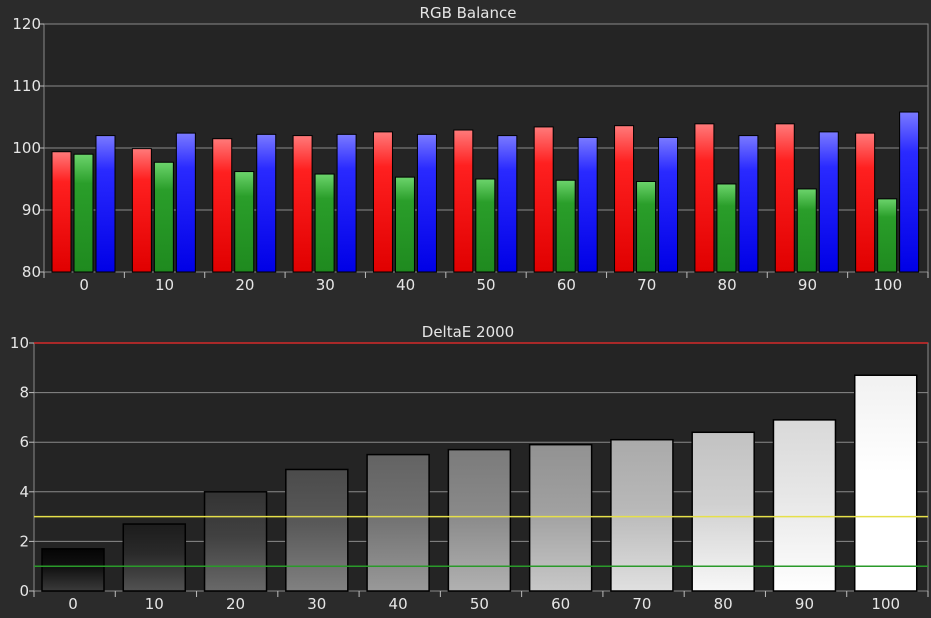 The image size is (931, 618). Describe the element at coordinates (727, 285) in the screenshot. I see `rgb-x-tick-label: 80` at that location.